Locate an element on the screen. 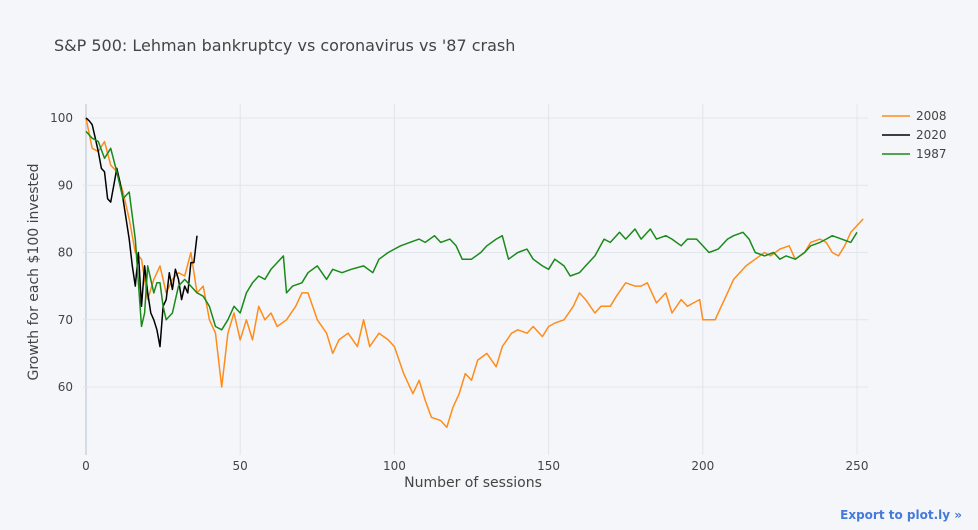 This screenshot has height=530, width=978. legend-item-1987: 1987 is located at coordinates (914, 154).